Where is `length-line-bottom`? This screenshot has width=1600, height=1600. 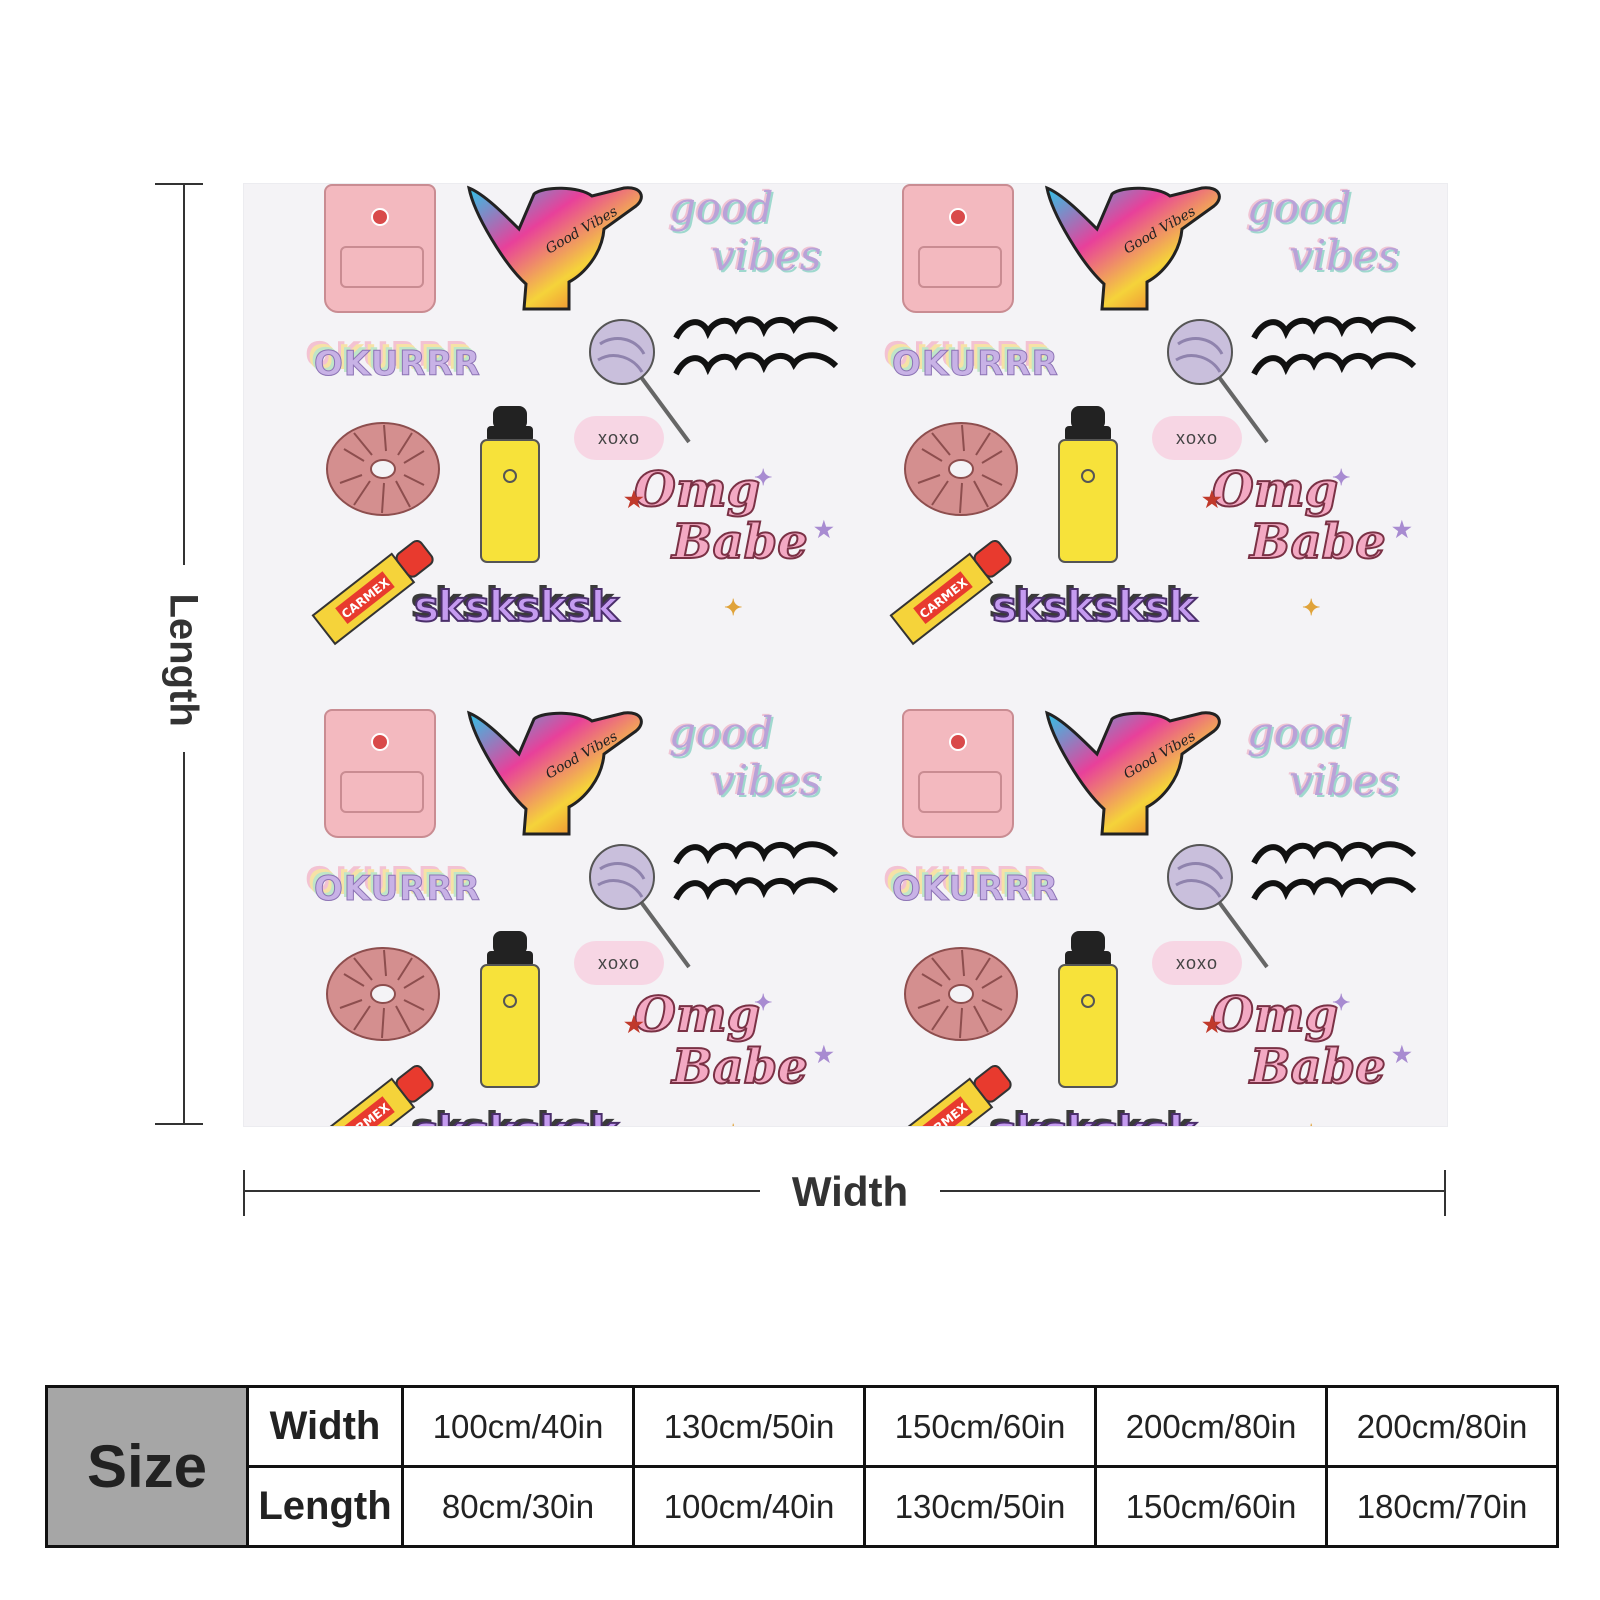
length-line-bottom is located at coordinates (184, 938).